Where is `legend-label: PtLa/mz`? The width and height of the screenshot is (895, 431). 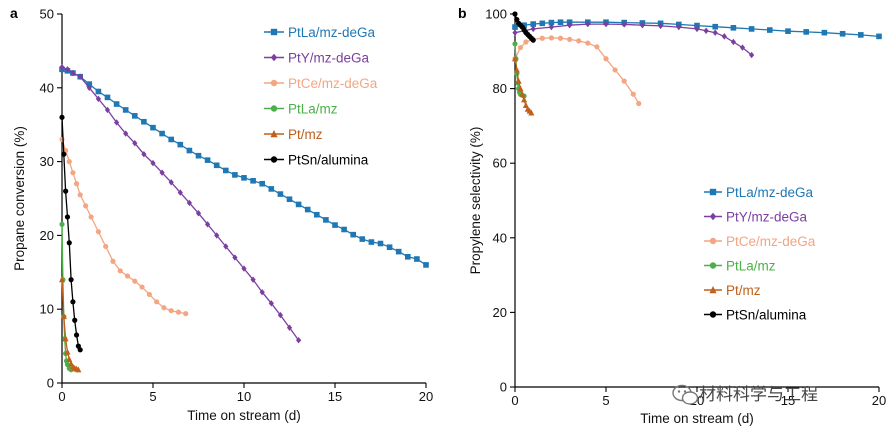 legend-label: PtLa/mz is located at coordinates (313, 108).